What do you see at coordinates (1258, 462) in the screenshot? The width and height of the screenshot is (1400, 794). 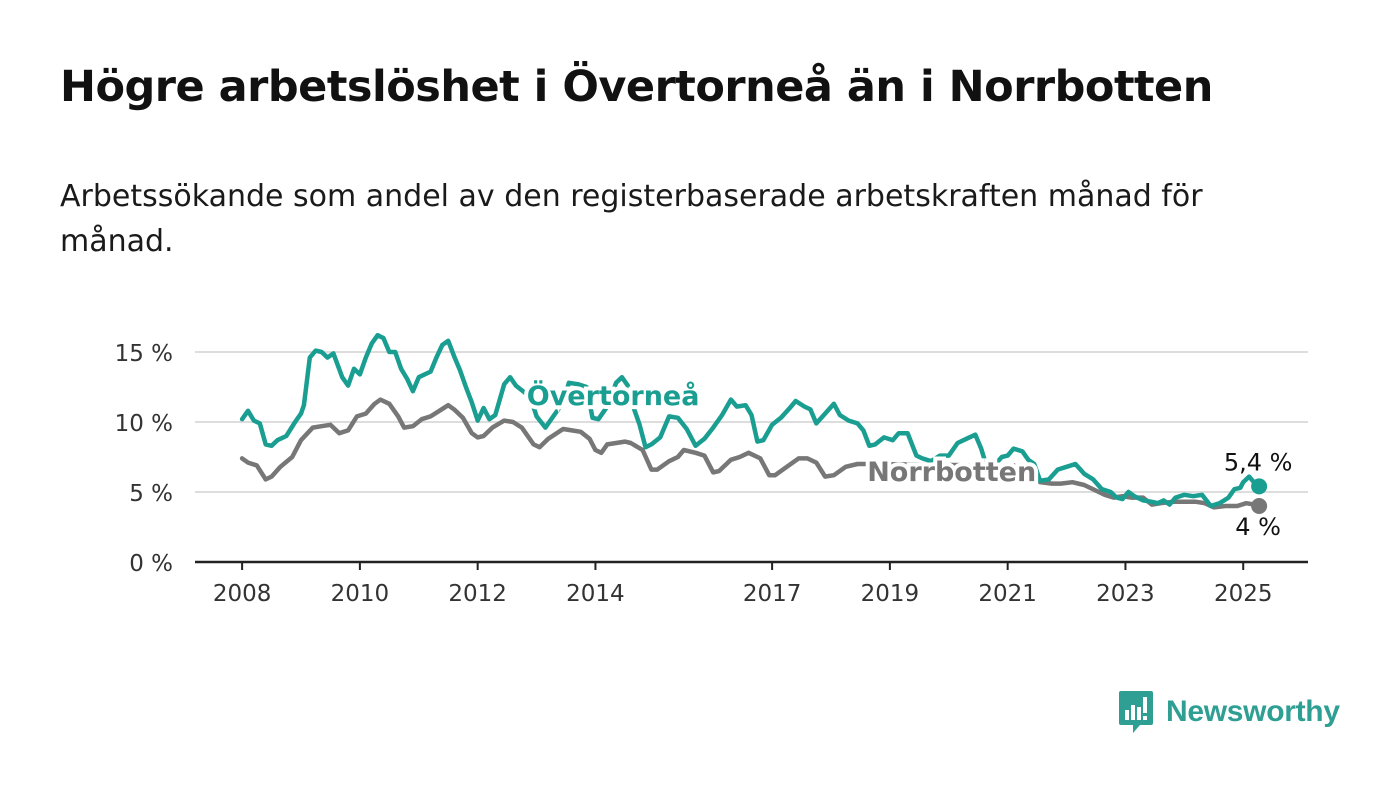 I see `series-end-label: 5,4 %` at bounding box center [1258, 462].